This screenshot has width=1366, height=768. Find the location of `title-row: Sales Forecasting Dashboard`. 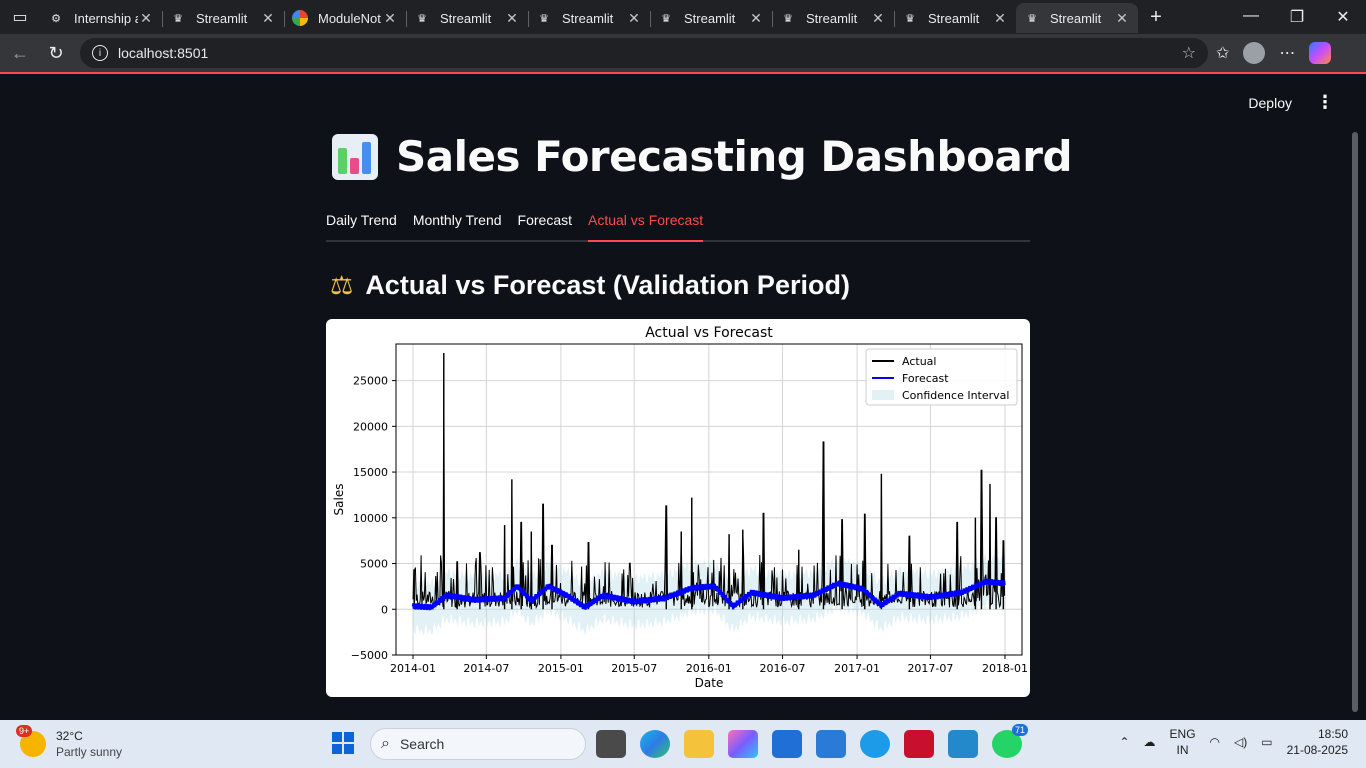

title-row: Sales Forecasting Dashboard is located at coordinates (702, 156).